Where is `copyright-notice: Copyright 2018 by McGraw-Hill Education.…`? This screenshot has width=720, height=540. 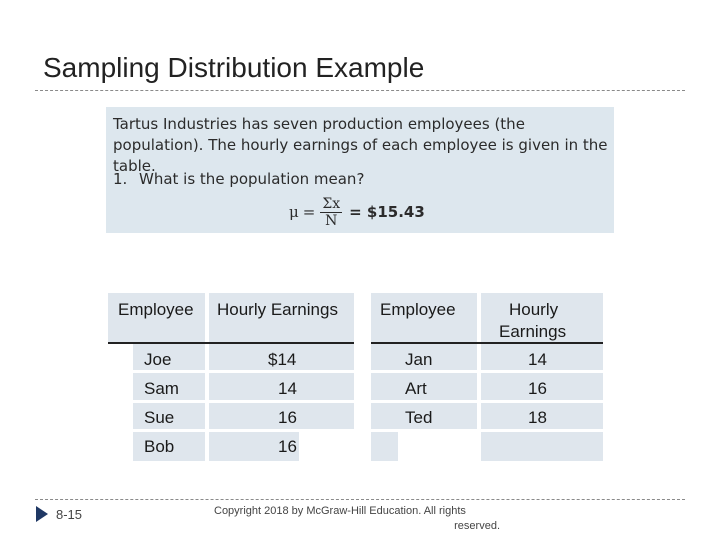 copyright-notice: Copyright 2018 by McGraw-Hill Education.… is located at coordinates (357, 519).